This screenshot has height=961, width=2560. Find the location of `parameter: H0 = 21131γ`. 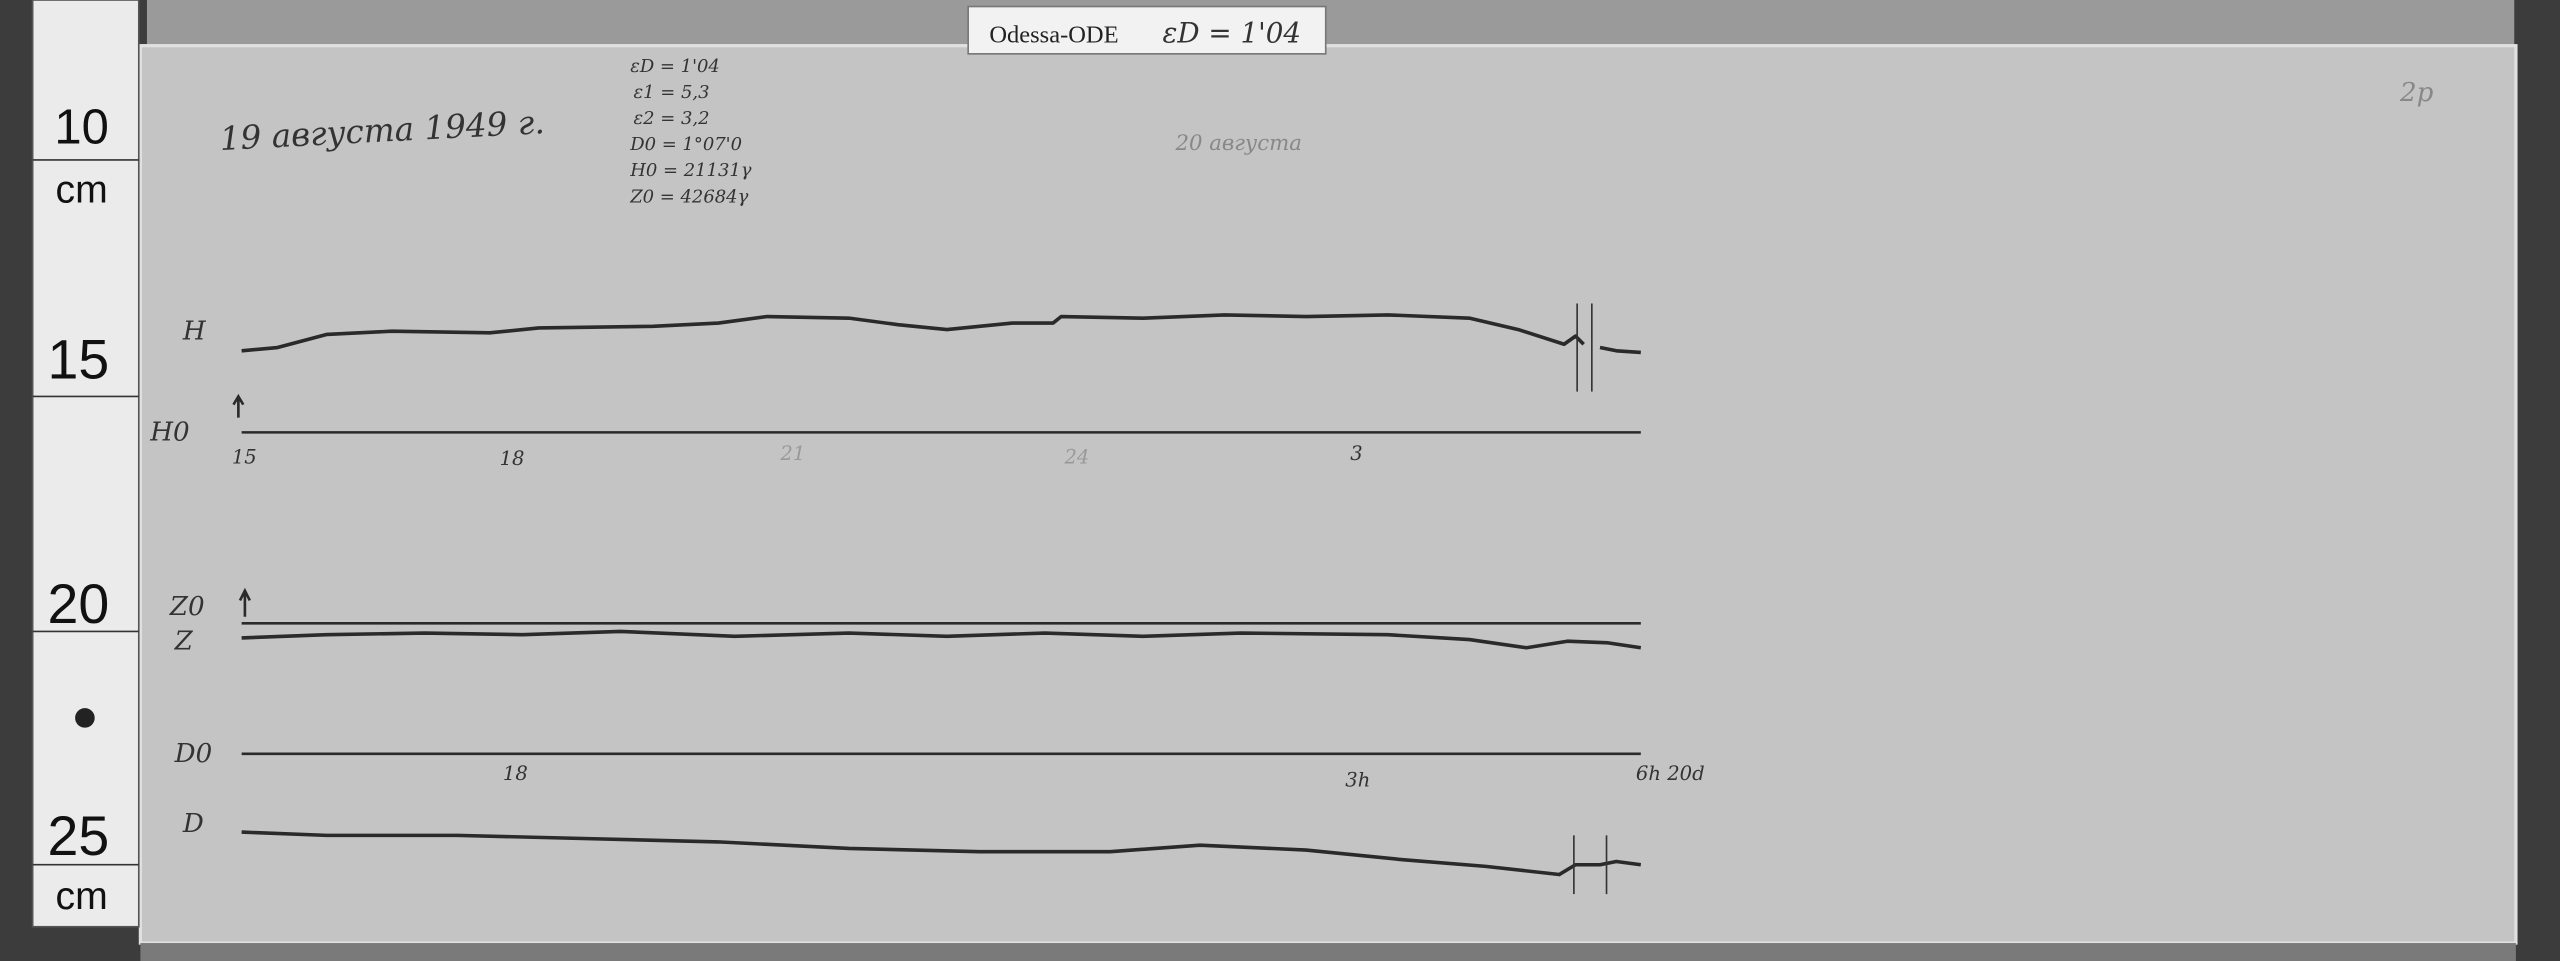

parameter: H0 = 21131γ is located at coordinates (690, 170).